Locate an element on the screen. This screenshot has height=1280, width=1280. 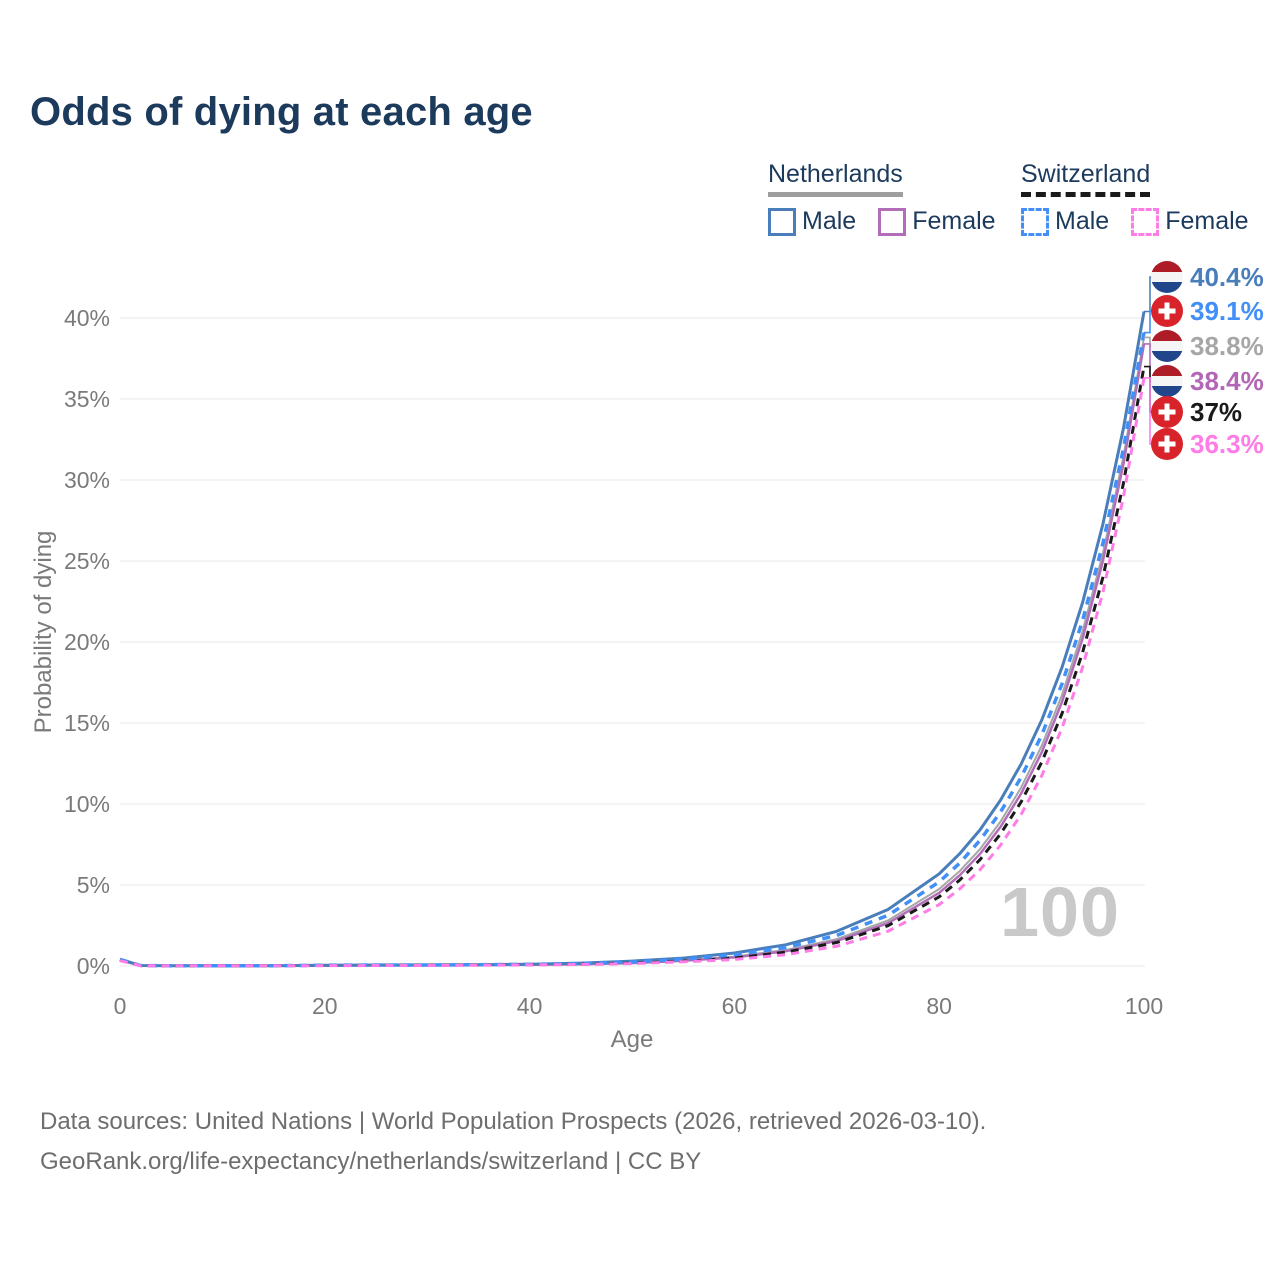
legend-group-switzerland: Switzerland Male Female is located at coordinates (1135, 198).